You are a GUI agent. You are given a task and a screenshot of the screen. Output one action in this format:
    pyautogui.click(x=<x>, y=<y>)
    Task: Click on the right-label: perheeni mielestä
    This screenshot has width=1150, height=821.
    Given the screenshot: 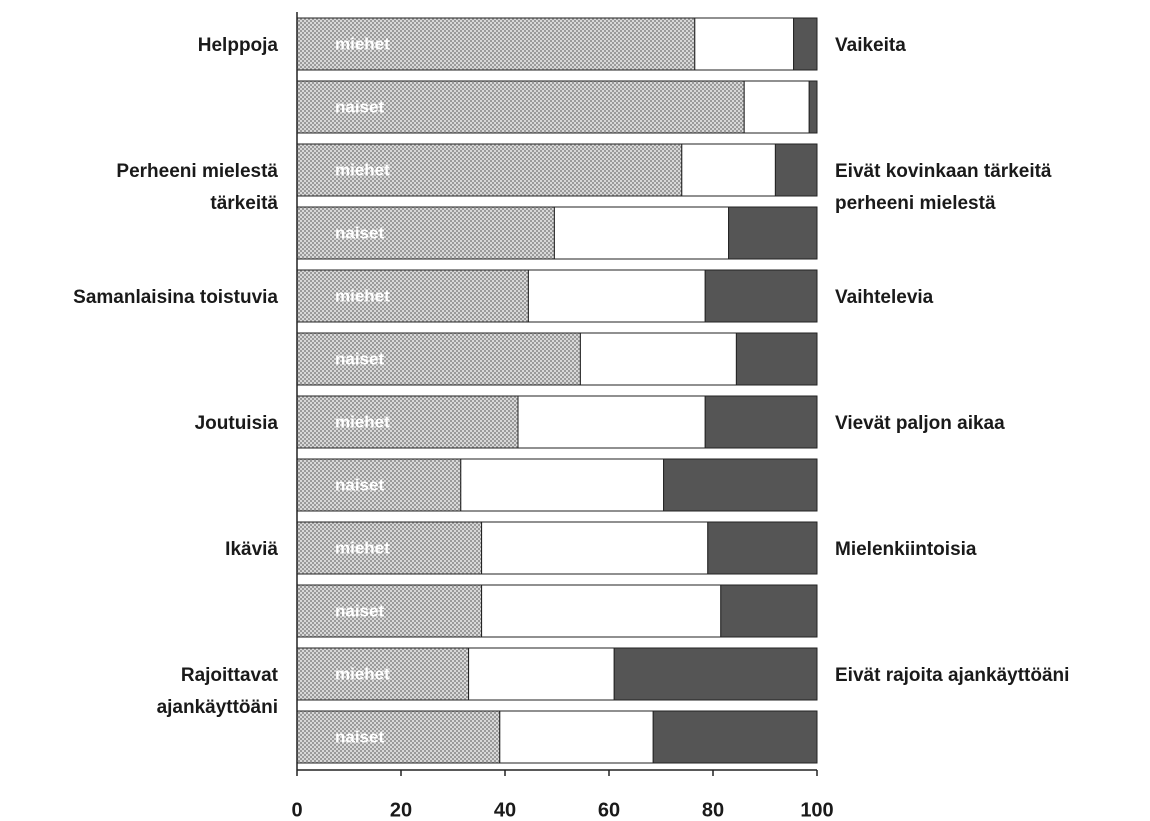 What is the action you would take?
    pyautogui.click(x=915, y=203)
    